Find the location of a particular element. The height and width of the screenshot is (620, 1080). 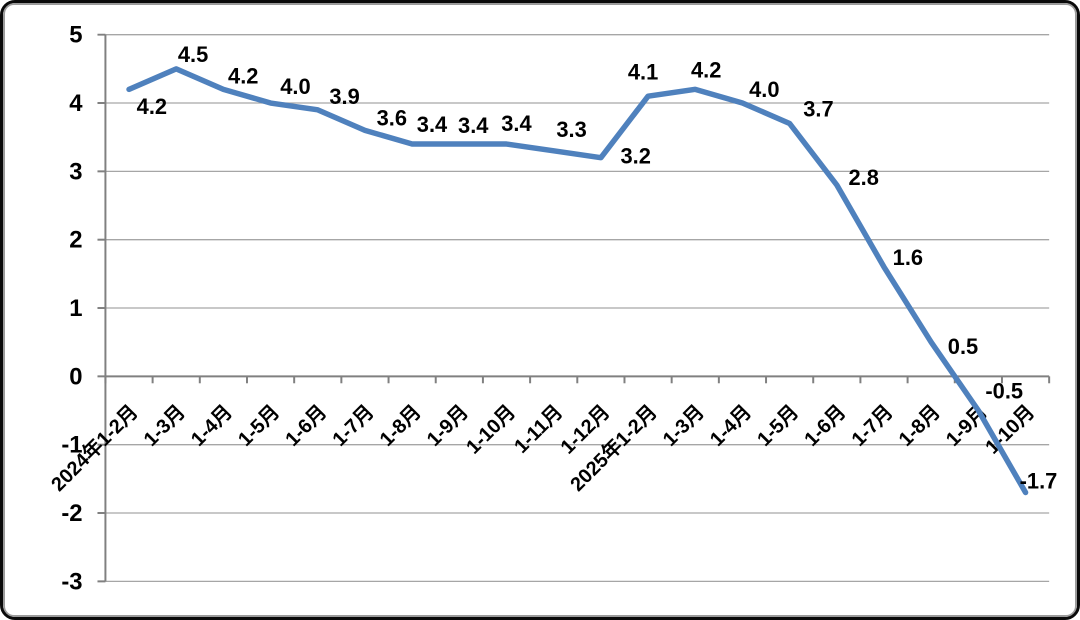

data-label: 0.5 is located at coordinates (963, 346).